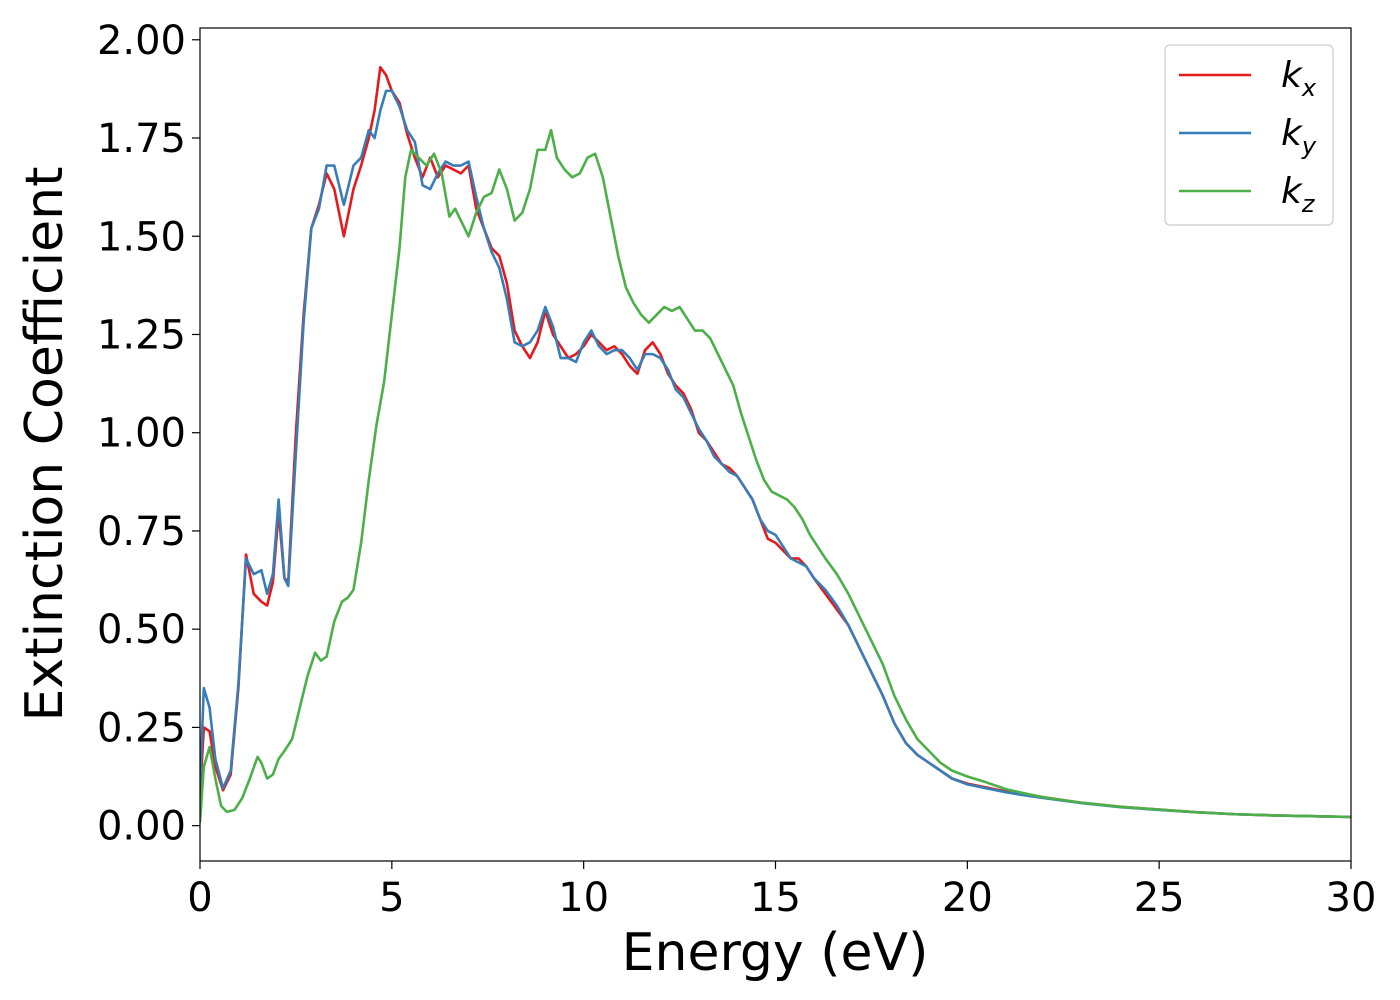  What do you see at coordinates (199, 898) in the screenshot?
I see `x-tick-label: 0` at bounding box center [199, 898].